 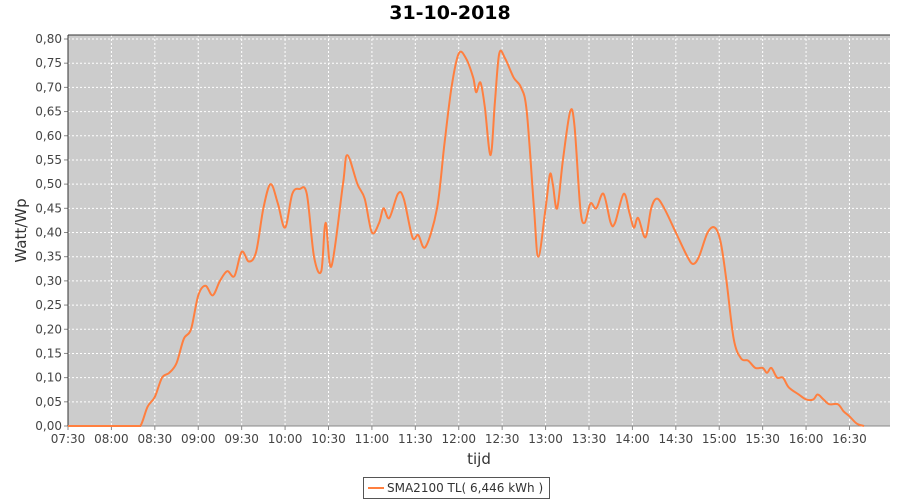 I want to click on y-tick-label: 0,55, so click(x=48, y=160).